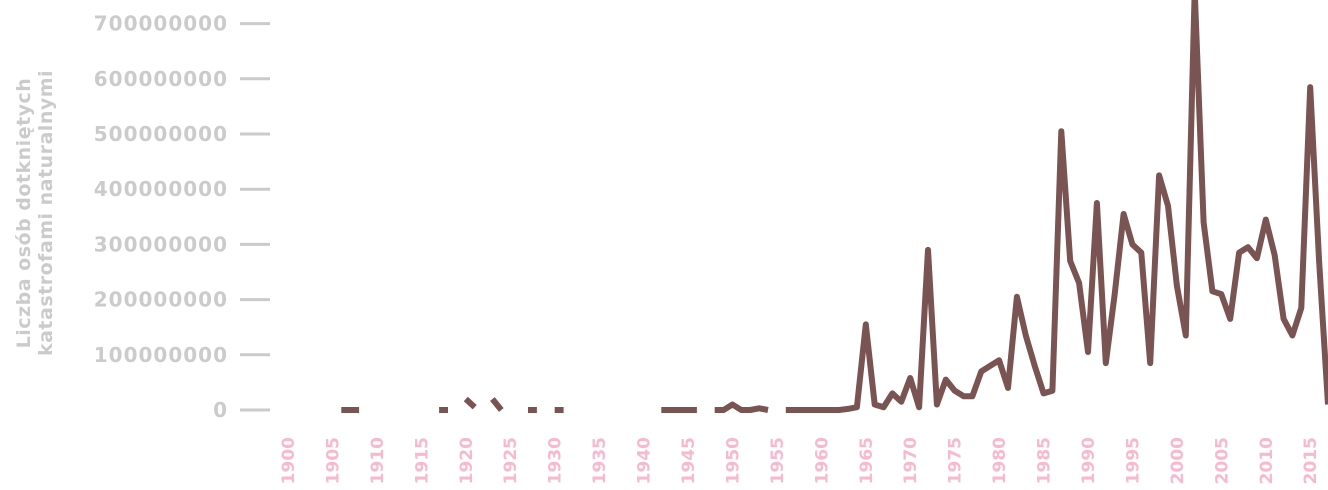  Describe the element at coordinates (778, 460) in the screenshot. I see `x-tick-label: 1955` at that location.